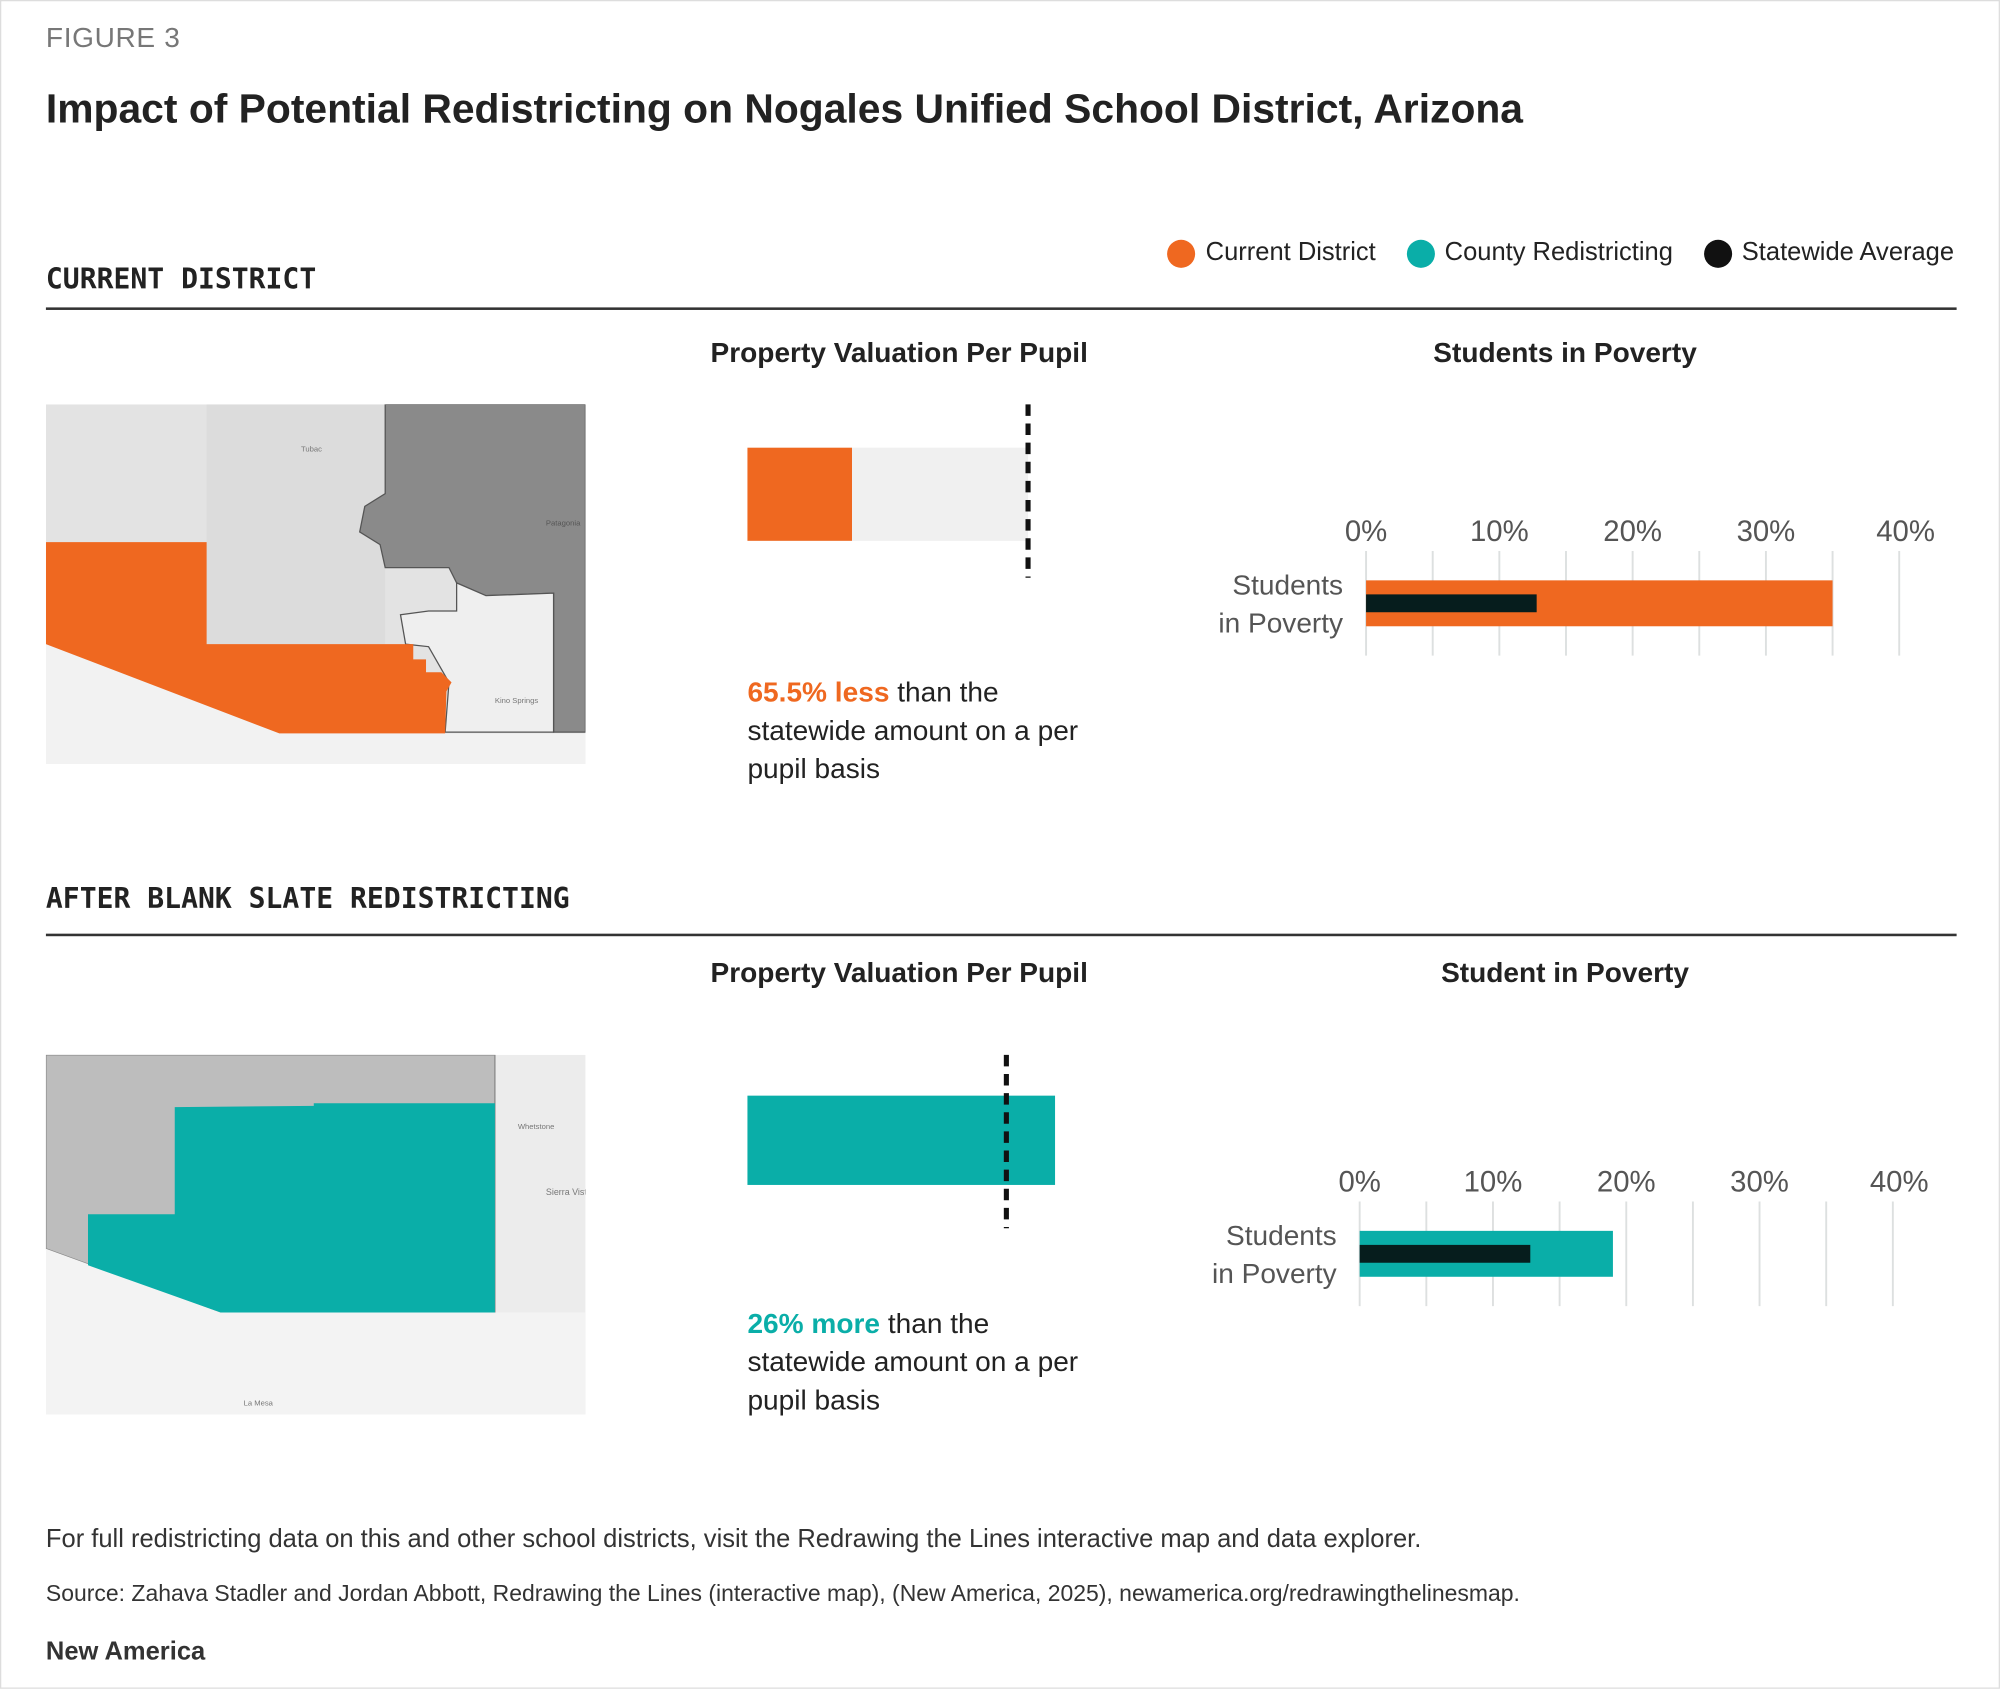  Describe the element at coordinates (566, 1192) in the screenshot. I see `map-label: Sierra Vista` at that location.